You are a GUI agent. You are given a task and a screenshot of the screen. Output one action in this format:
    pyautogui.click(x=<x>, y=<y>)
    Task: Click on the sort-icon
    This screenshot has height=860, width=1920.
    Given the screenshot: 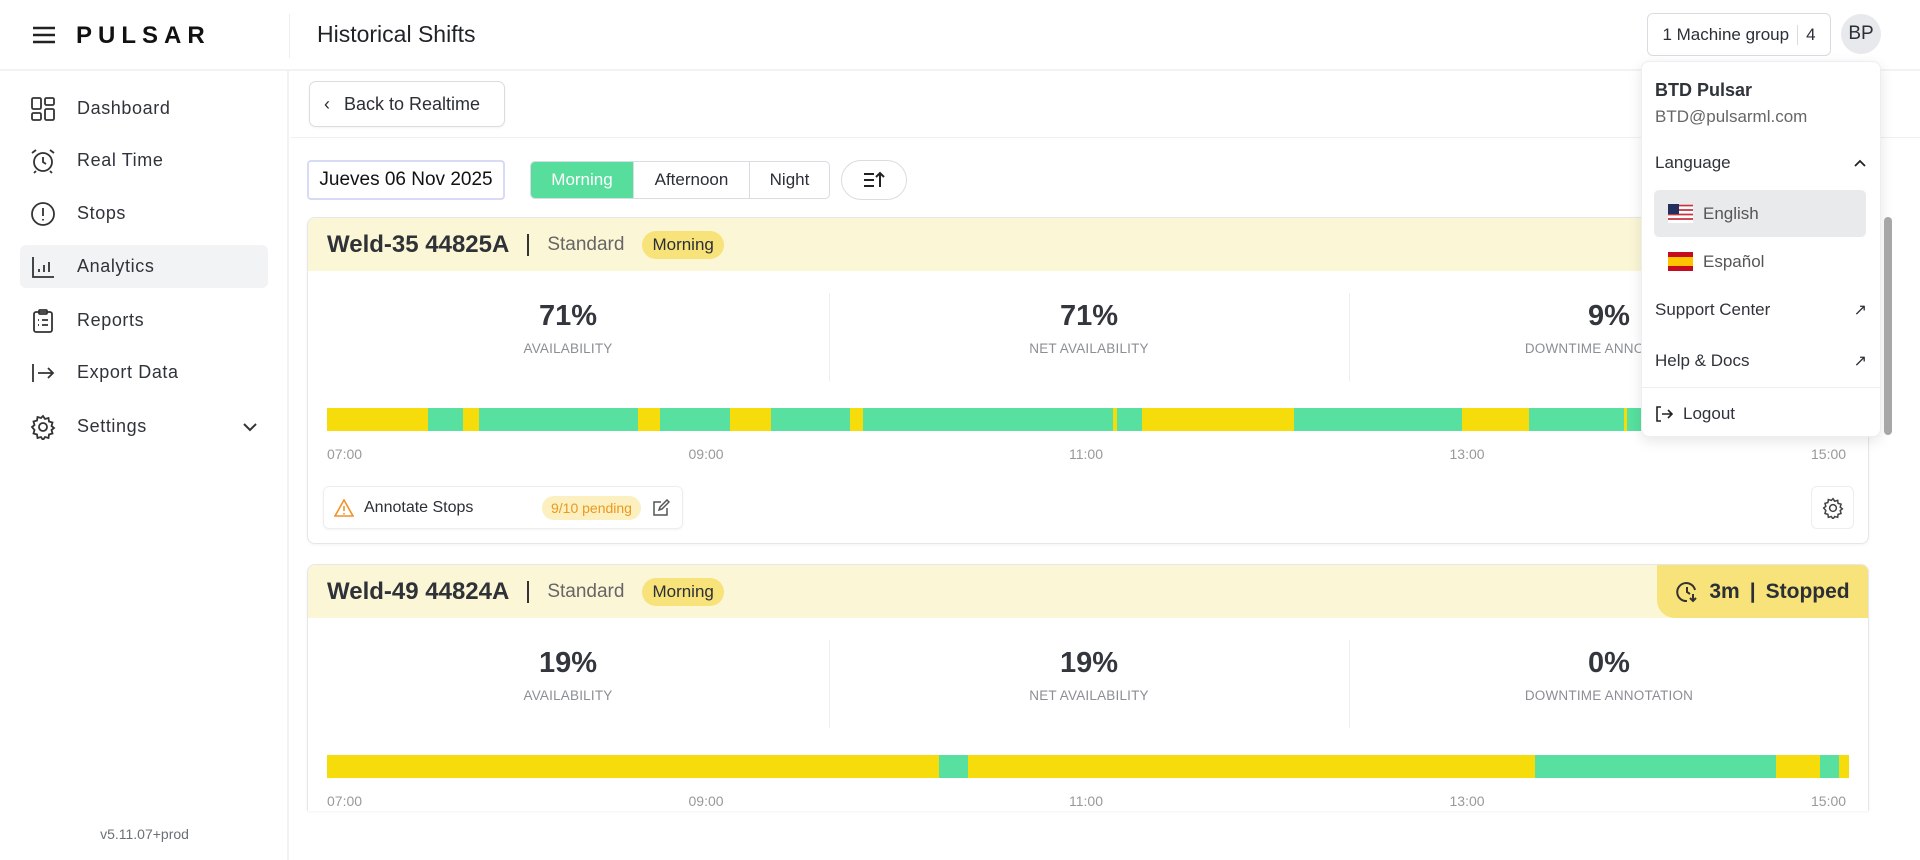 What is the action you would take?
    pyautogui.click(x=874, y=179)
    